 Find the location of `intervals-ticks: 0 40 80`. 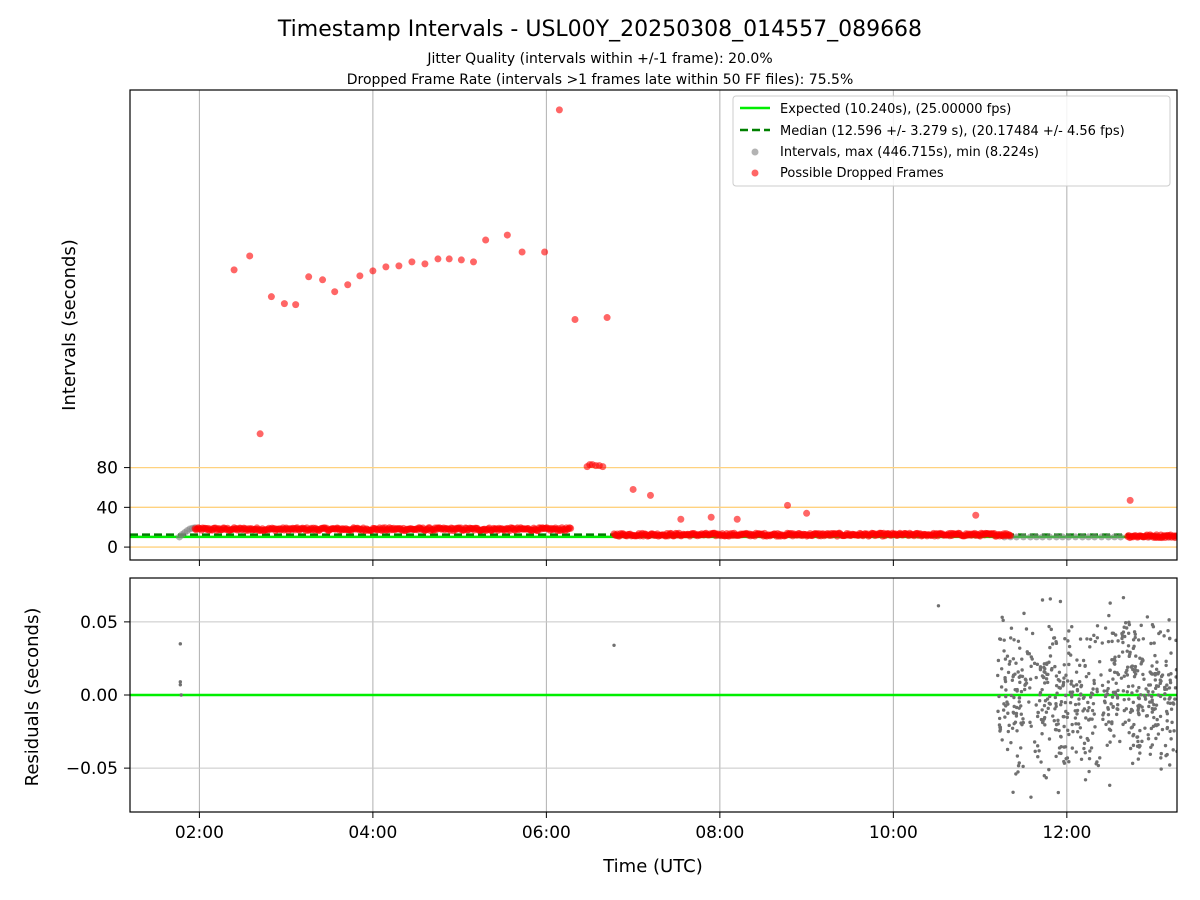

intervals-ticks: 0 40 80 is located at coordinates (582, 512).